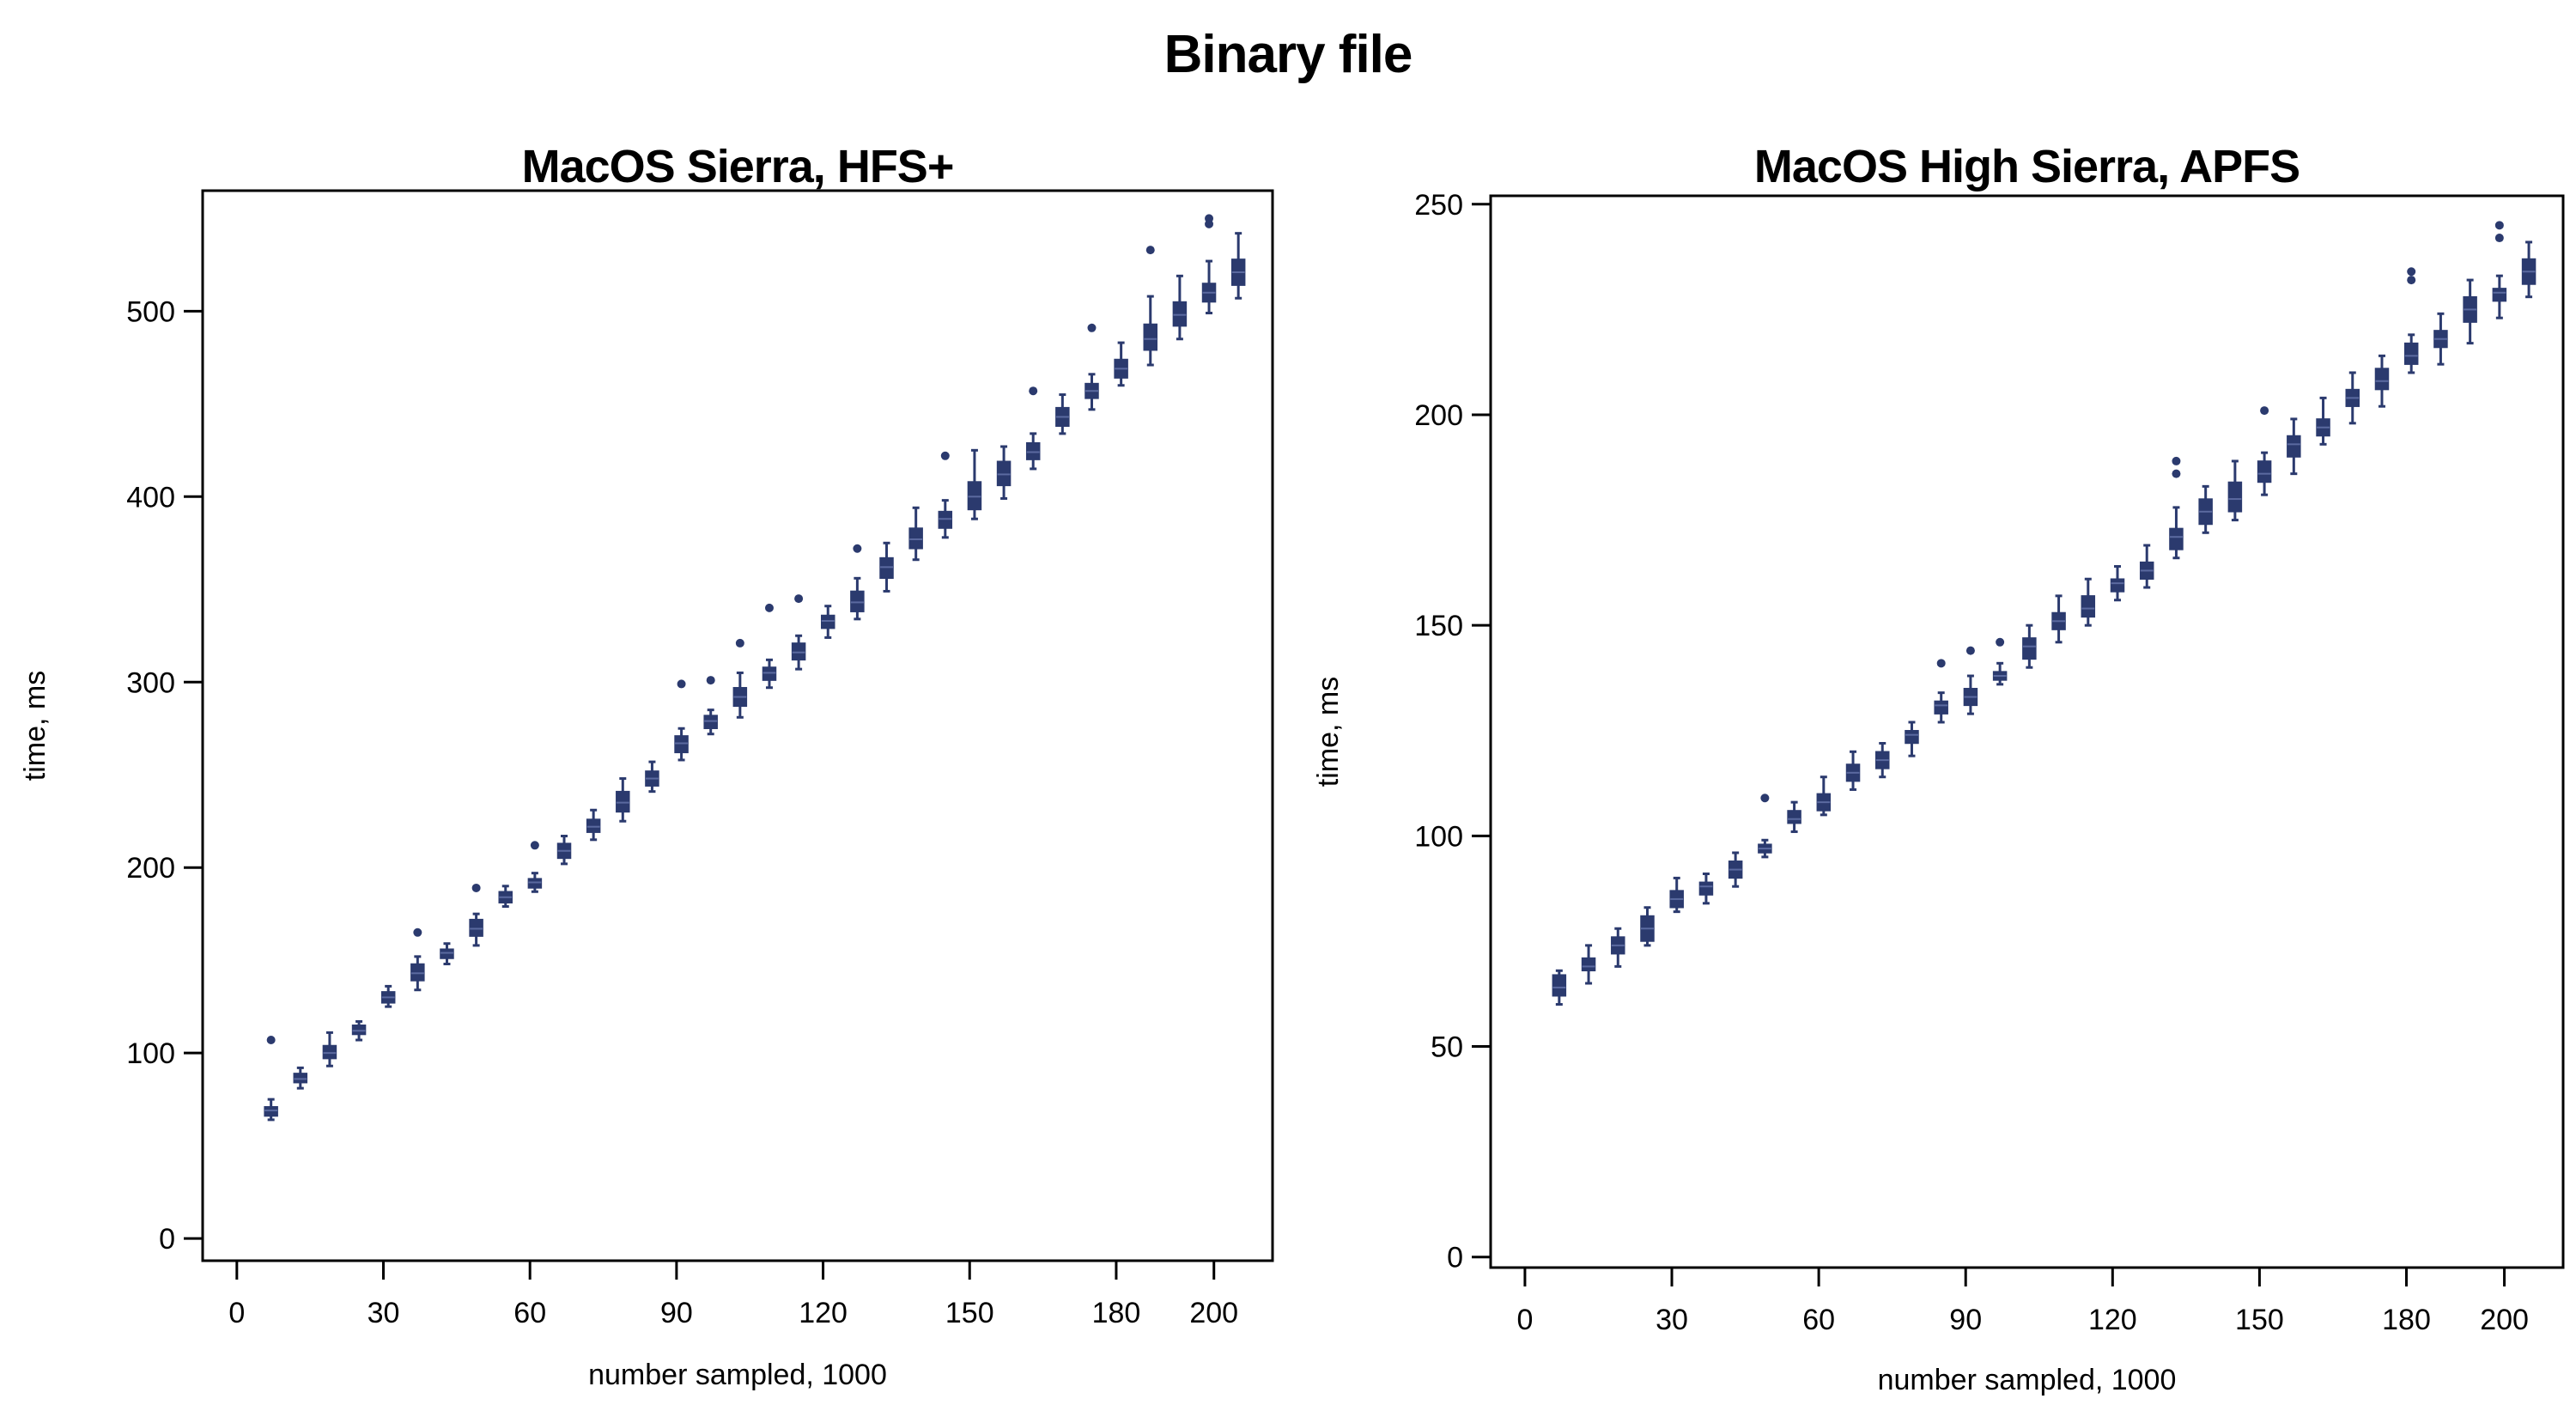 The image size is (2576, 1417). Describe the element at coordinates (150, 682) in the screenshot. I see `y-tick-label: 300` at that location.